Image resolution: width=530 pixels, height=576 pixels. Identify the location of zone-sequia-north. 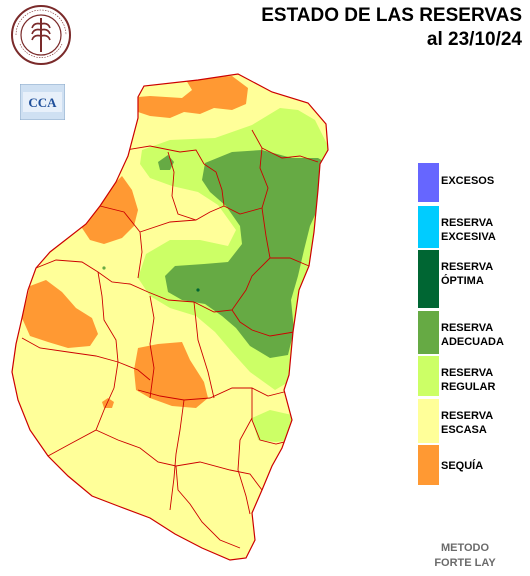
(193, 97).